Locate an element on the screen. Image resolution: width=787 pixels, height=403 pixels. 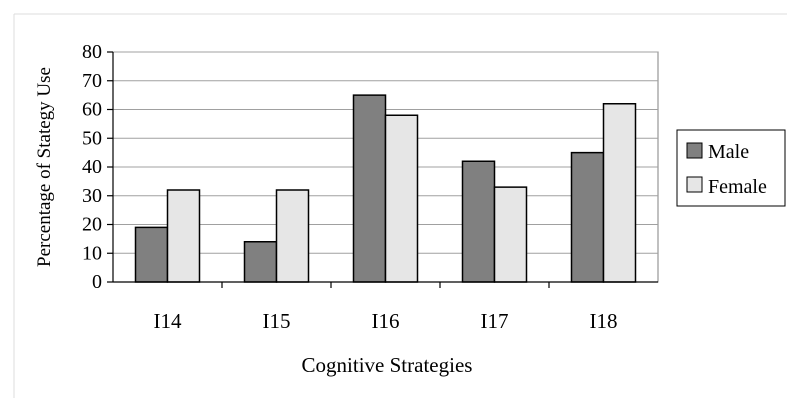
y-axis-ticks: 0 10 20 30 40 50 60 70 80 is located at coordinates (97, 167).